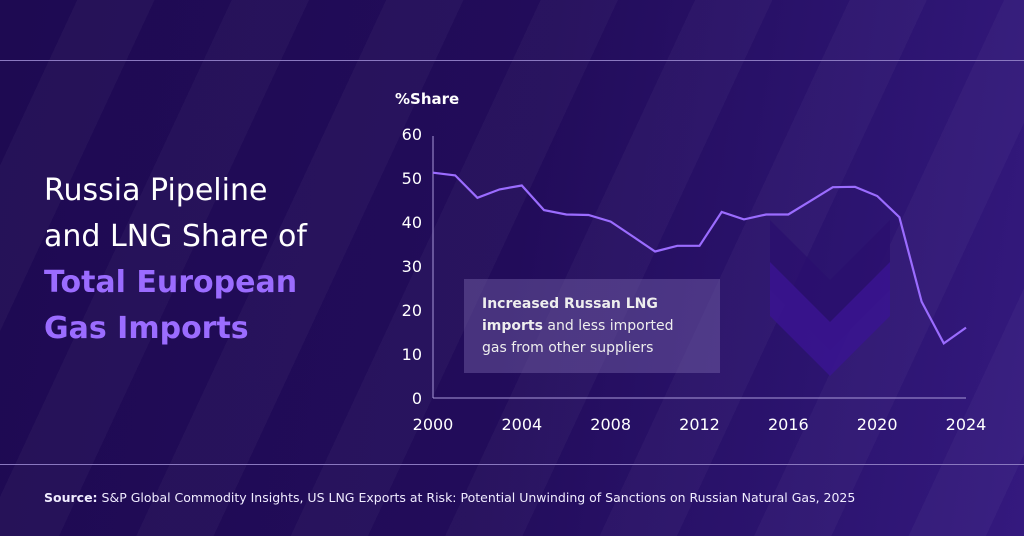 This screenshot has height=536, width=1024. What do you see at coordinates (171, 282) in the screenshot?
I see `title-highlight: Total European` at bounding box center [171, 282].